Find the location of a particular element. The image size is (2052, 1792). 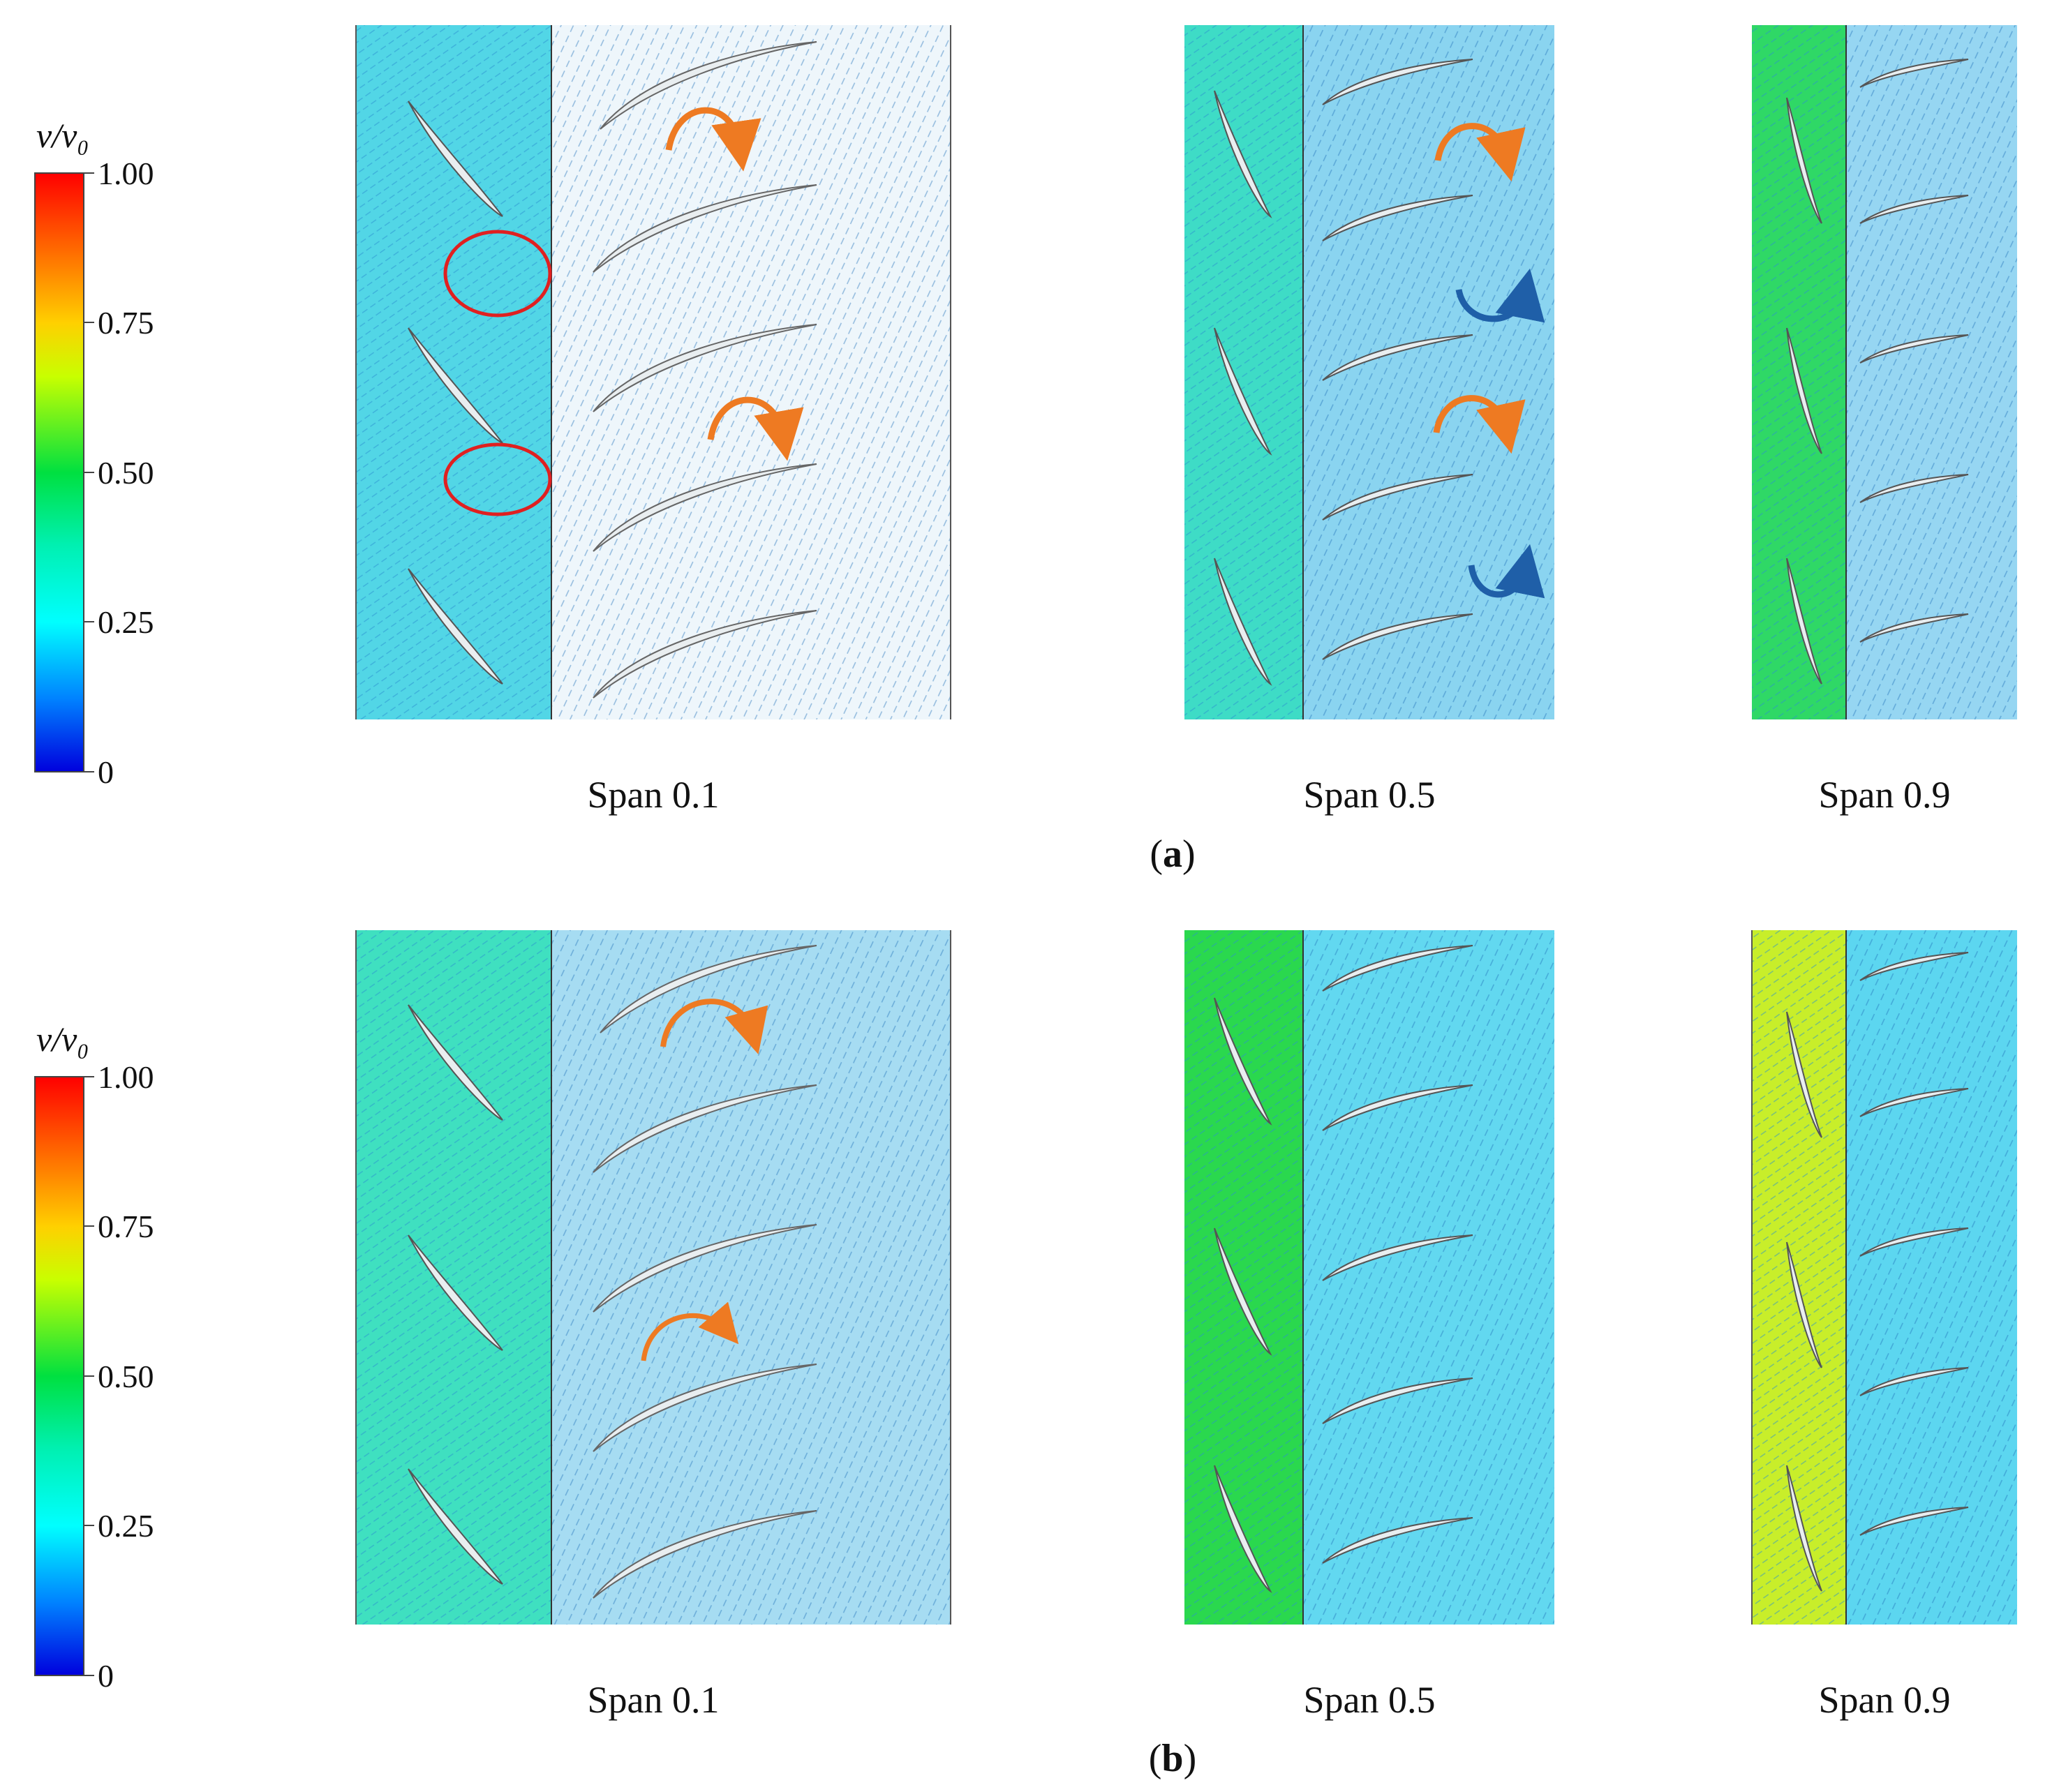

colorbar-a is located at coordinates (64, 472).